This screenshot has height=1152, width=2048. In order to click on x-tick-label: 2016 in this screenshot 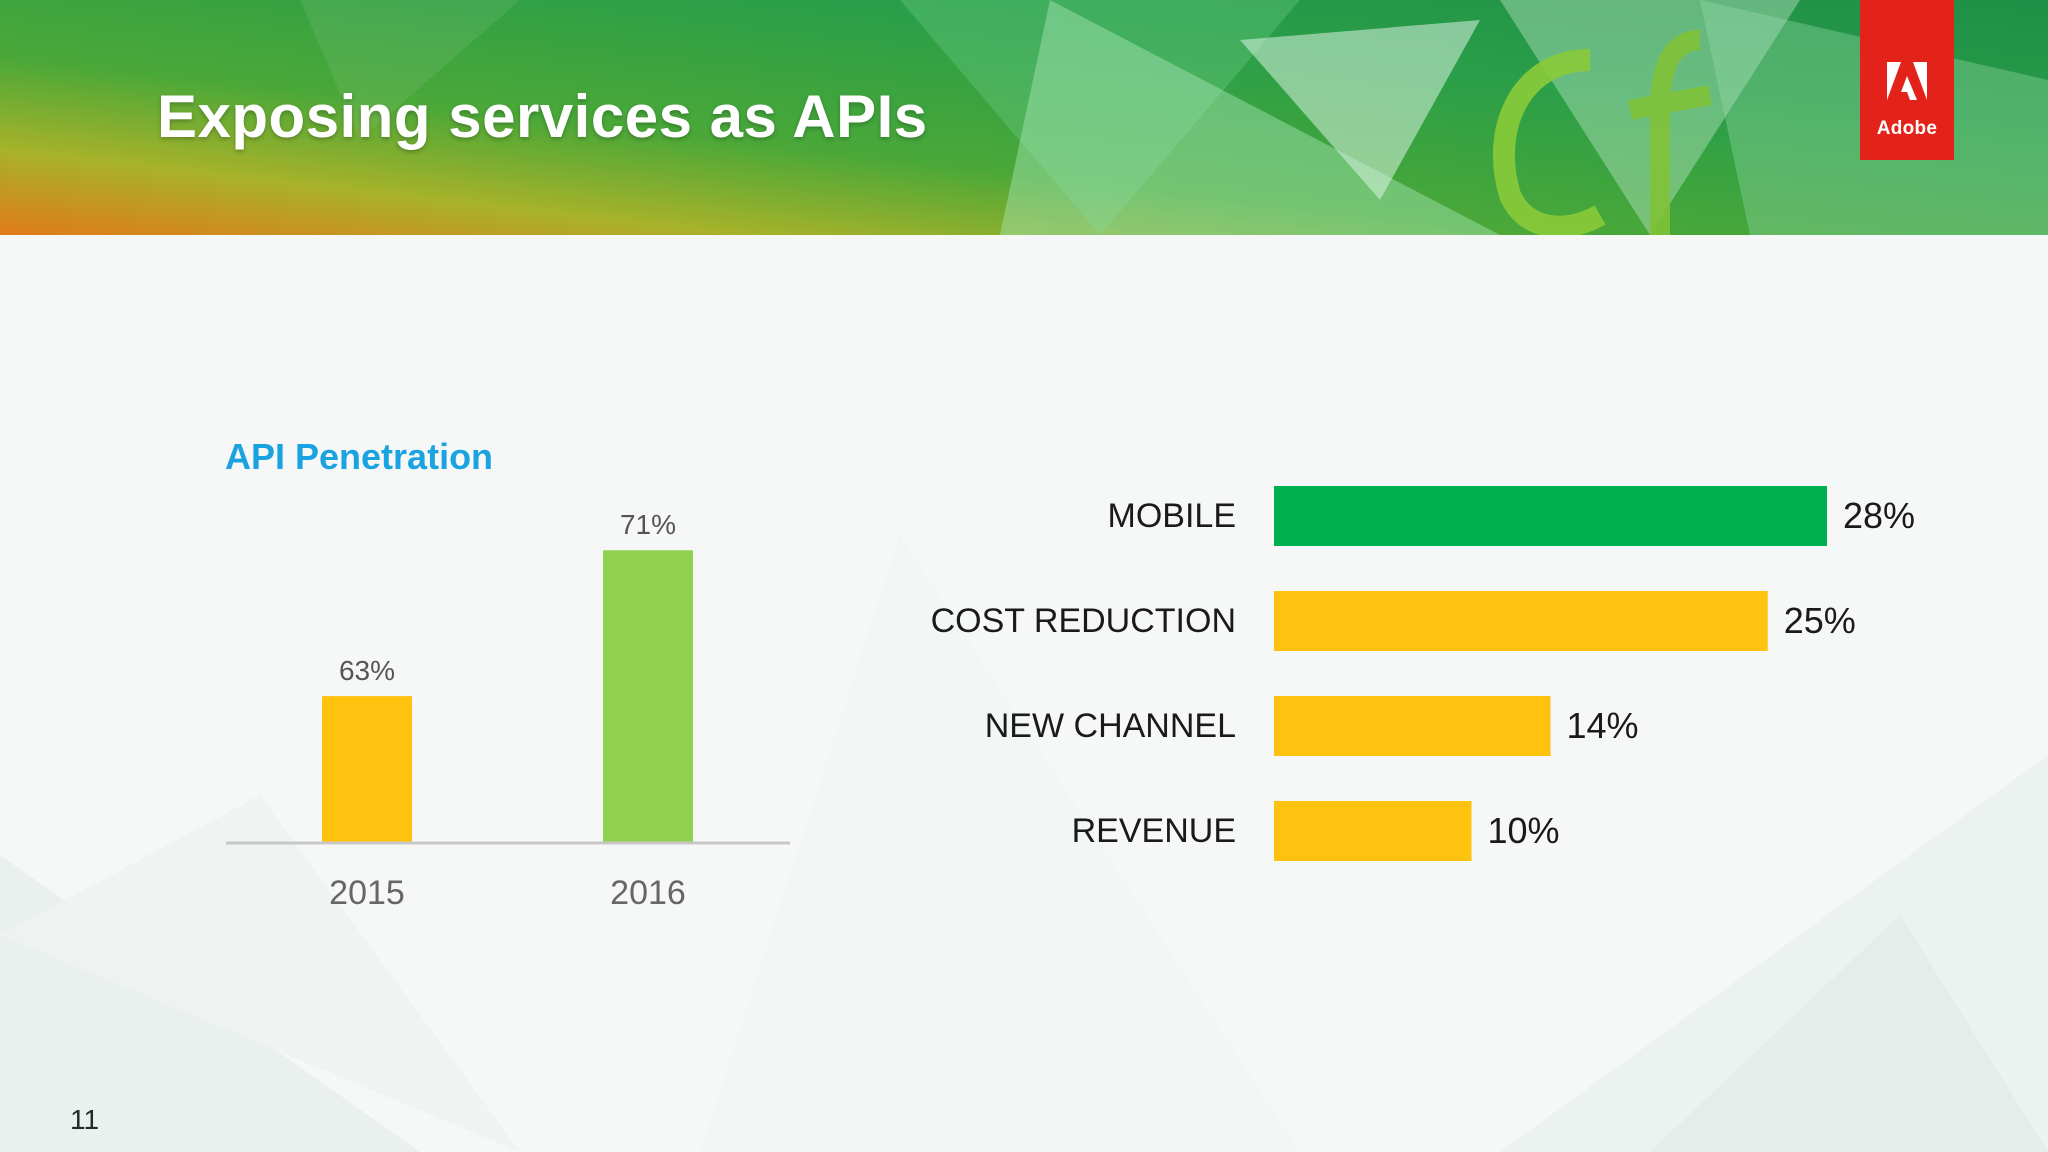, I will do `click(648, 893)`.